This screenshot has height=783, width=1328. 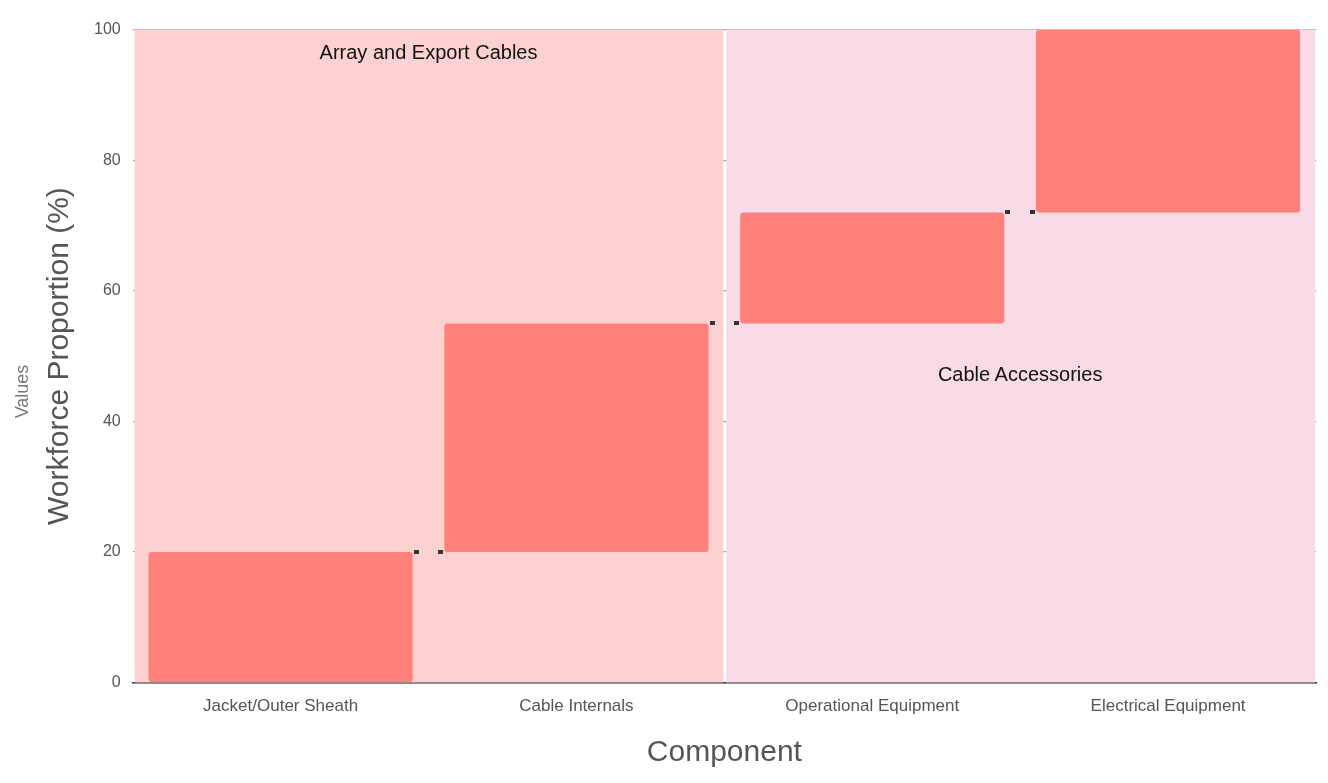 I want to click on x-tick-label: Electrical Equipment, so click(x=1168, y=706).